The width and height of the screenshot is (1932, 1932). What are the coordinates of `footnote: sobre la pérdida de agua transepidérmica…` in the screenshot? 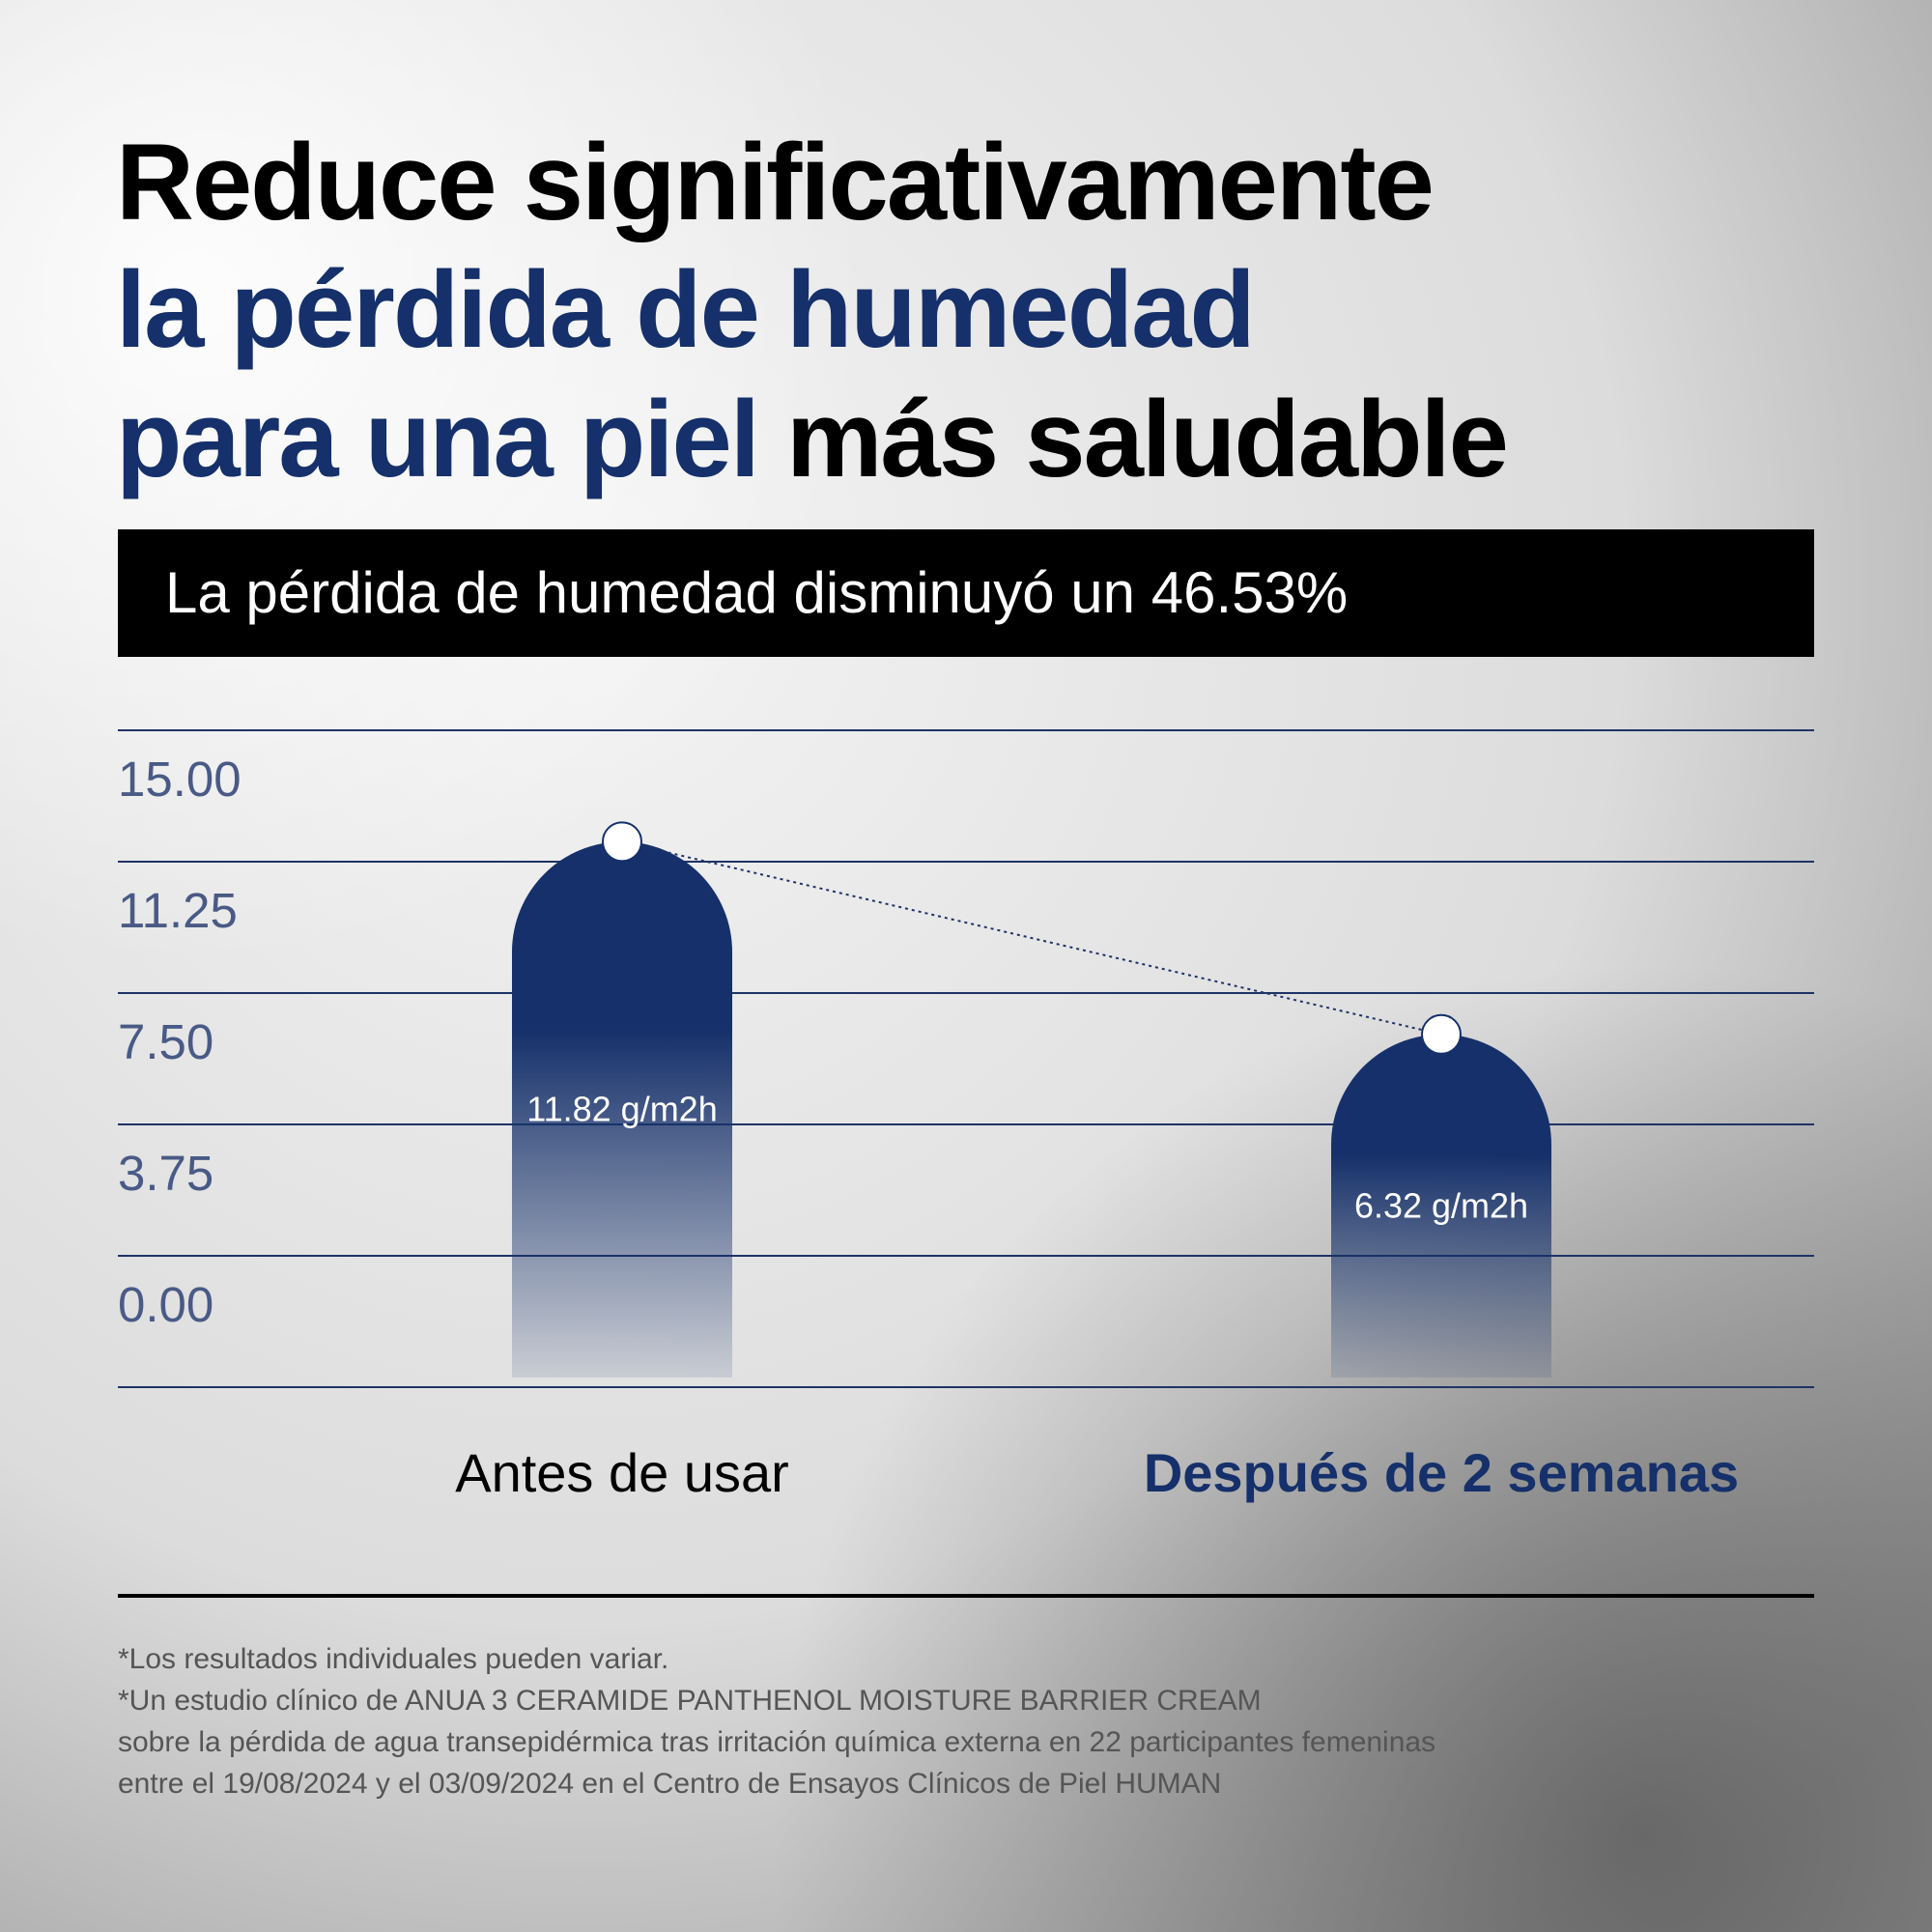 It's located at (776, 1742).